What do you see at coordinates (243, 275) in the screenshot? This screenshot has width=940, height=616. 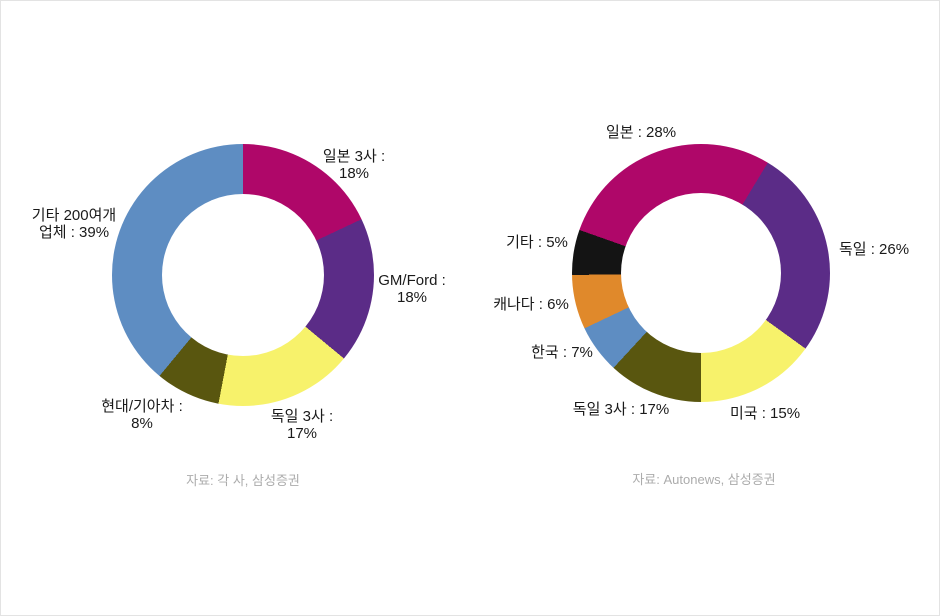 I see `donut-chart-market-share-by-maker` at bounding box center [243, 275].